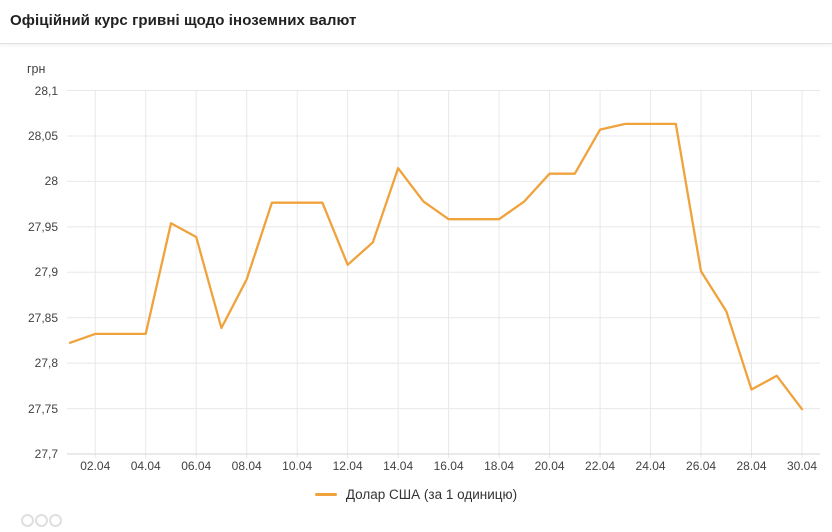 The width and height of the screenshot is (832, 532). What do you see at coordinates (650, 466) in the screenshot?
I see `x-tick-label: 24.04` at bounding box center [650, 466].